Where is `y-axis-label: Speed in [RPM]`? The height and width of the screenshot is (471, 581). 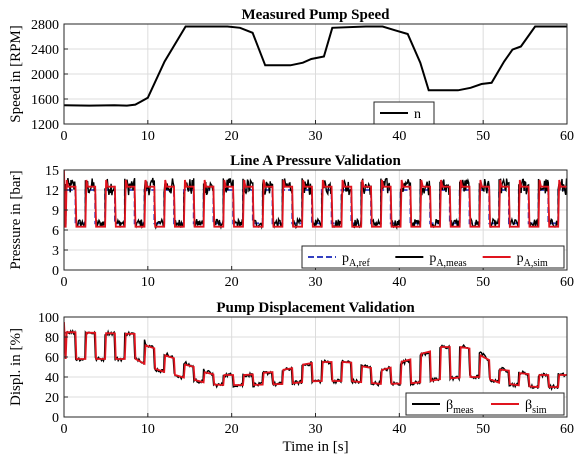
y-axis-label: Speed in [RPM] is located at coordinates (16, 74).